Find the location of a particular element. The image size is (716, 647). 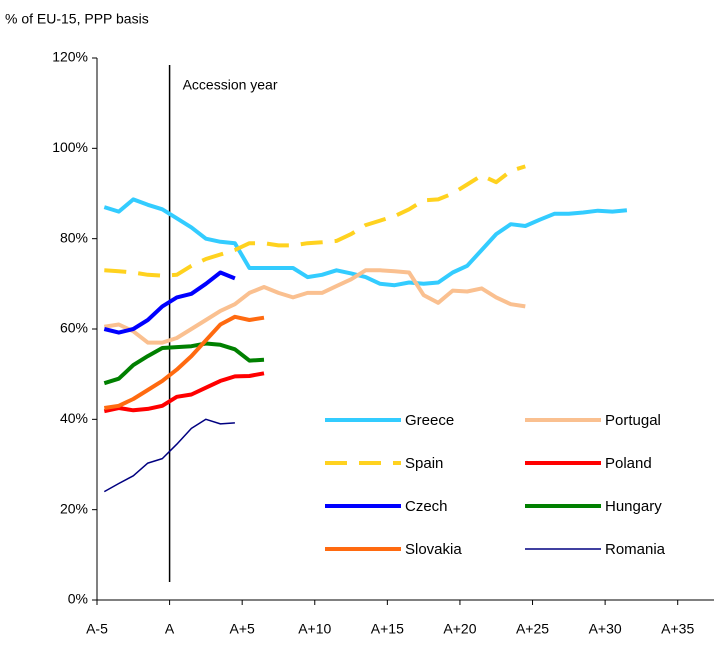

x-tick-label: A-5 is located at coordinates (97, 629).